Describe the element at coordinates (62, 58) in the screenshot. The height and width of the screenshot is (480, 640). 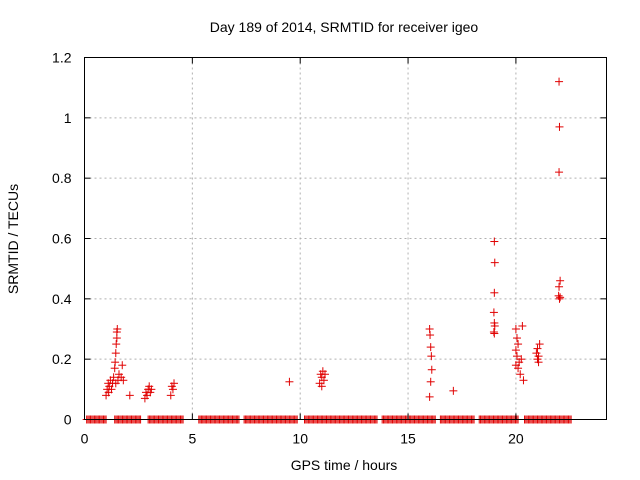
I see `y-tick-label: 1.2` at that location.